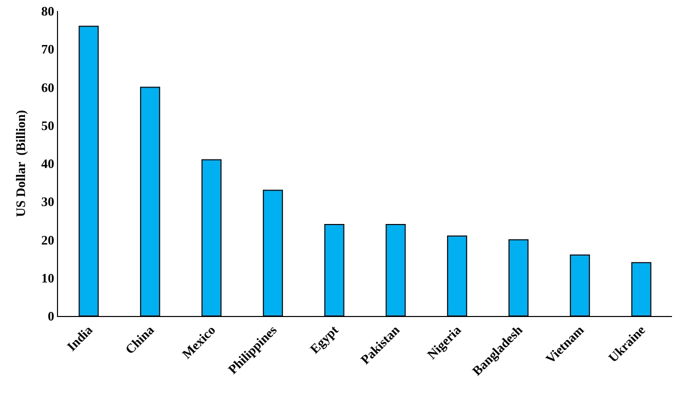 The image size is (674, 400). Describe the element at coordinates (51, 316) in the screenshot. I see `y-tick-label: 0` at that location.